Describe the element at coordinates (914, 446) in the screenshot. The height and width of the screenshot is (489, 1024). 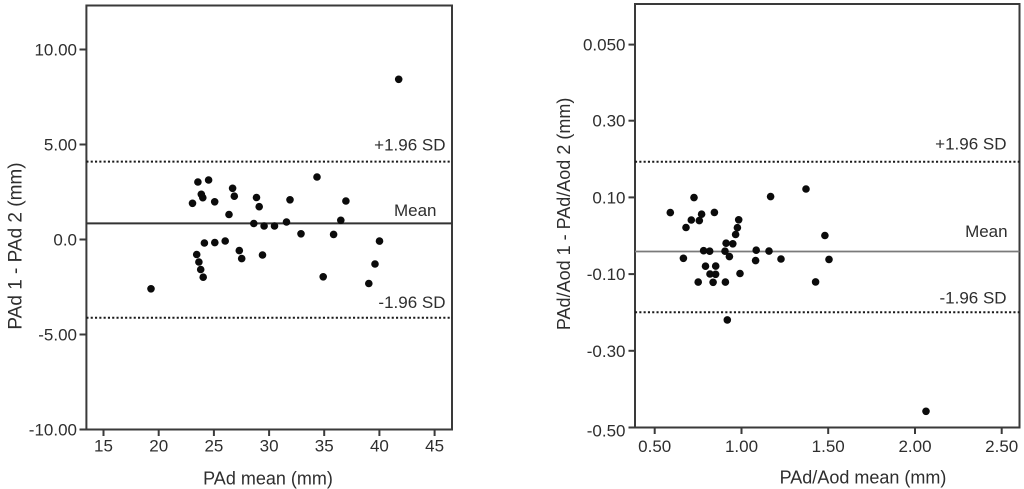
I see `svg-text: 2.00` at that location.